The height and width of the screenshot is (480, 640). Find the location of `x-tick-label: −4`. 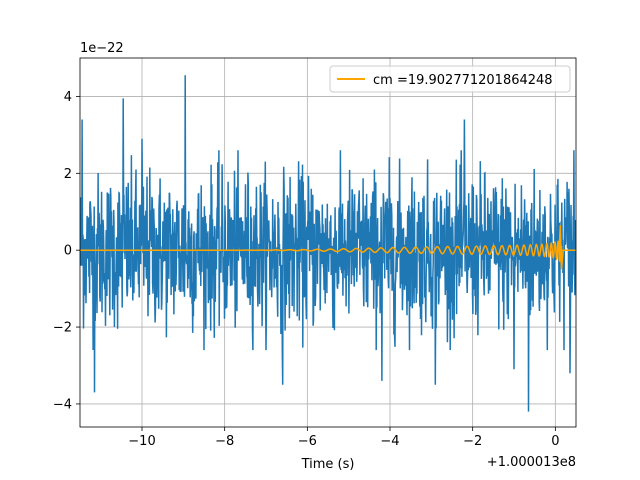

x-tick-label: −4 is located at coordinates (389, 441).